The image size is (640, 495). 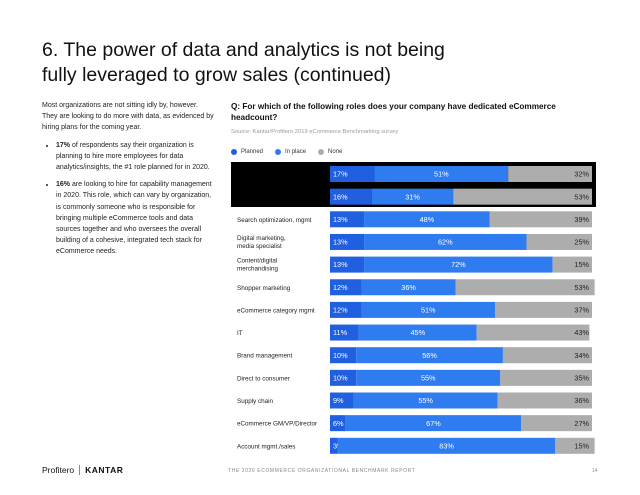 What do you see at coordinates (321, 152) in the screenshot?
I see `legend-swatch-none` at bounding box center [321, 152].